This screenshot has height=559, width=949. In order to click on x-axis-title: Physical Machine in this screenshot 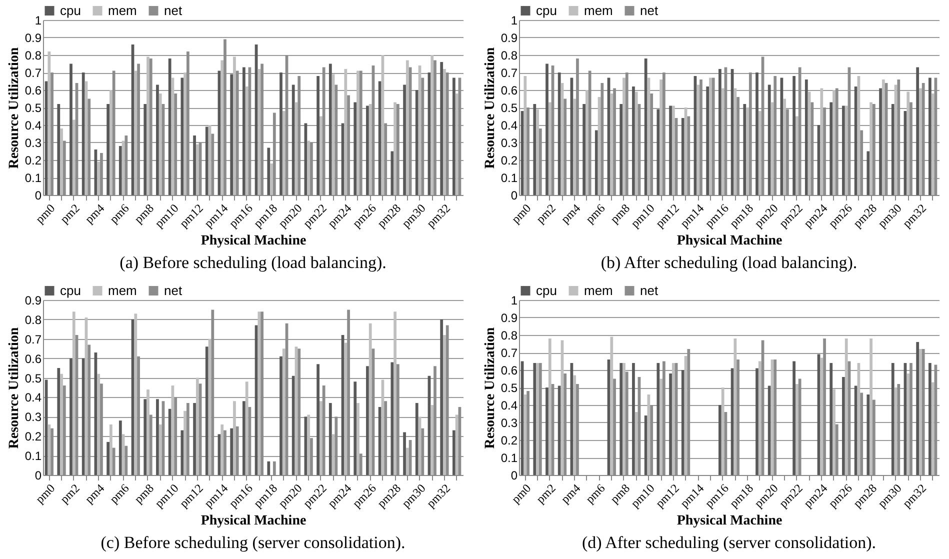, I will do `click(729, 521)`.